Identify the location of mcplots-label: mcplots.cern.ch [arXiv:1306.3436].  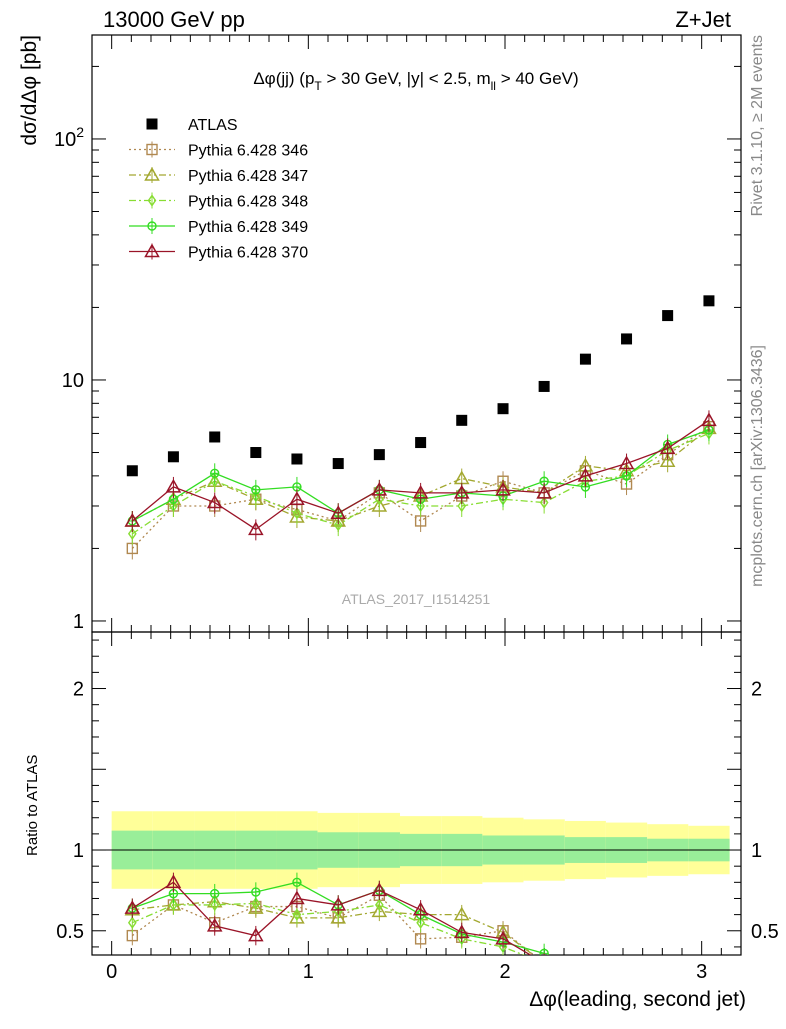
(757, 466).